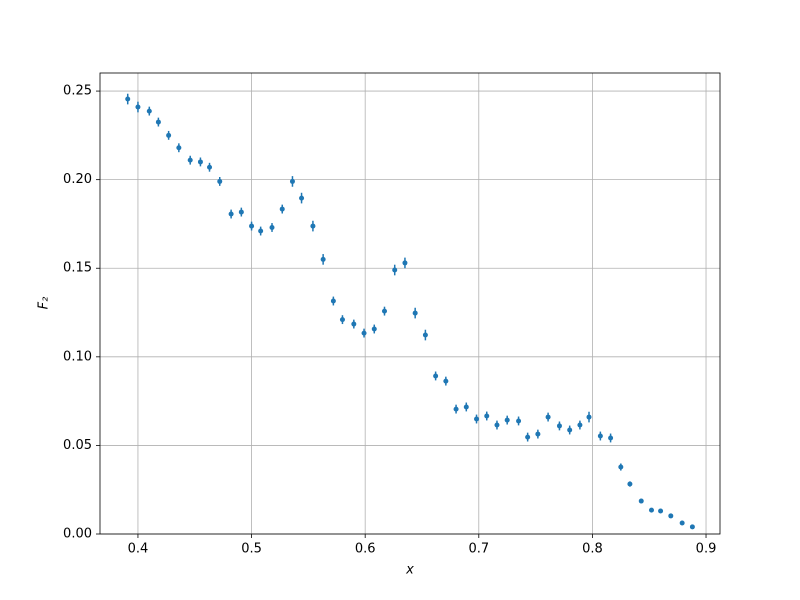  Describe the element at coordinates (77, 179) in the screenshot. I see `y-tick-label: 0.20` at that location.